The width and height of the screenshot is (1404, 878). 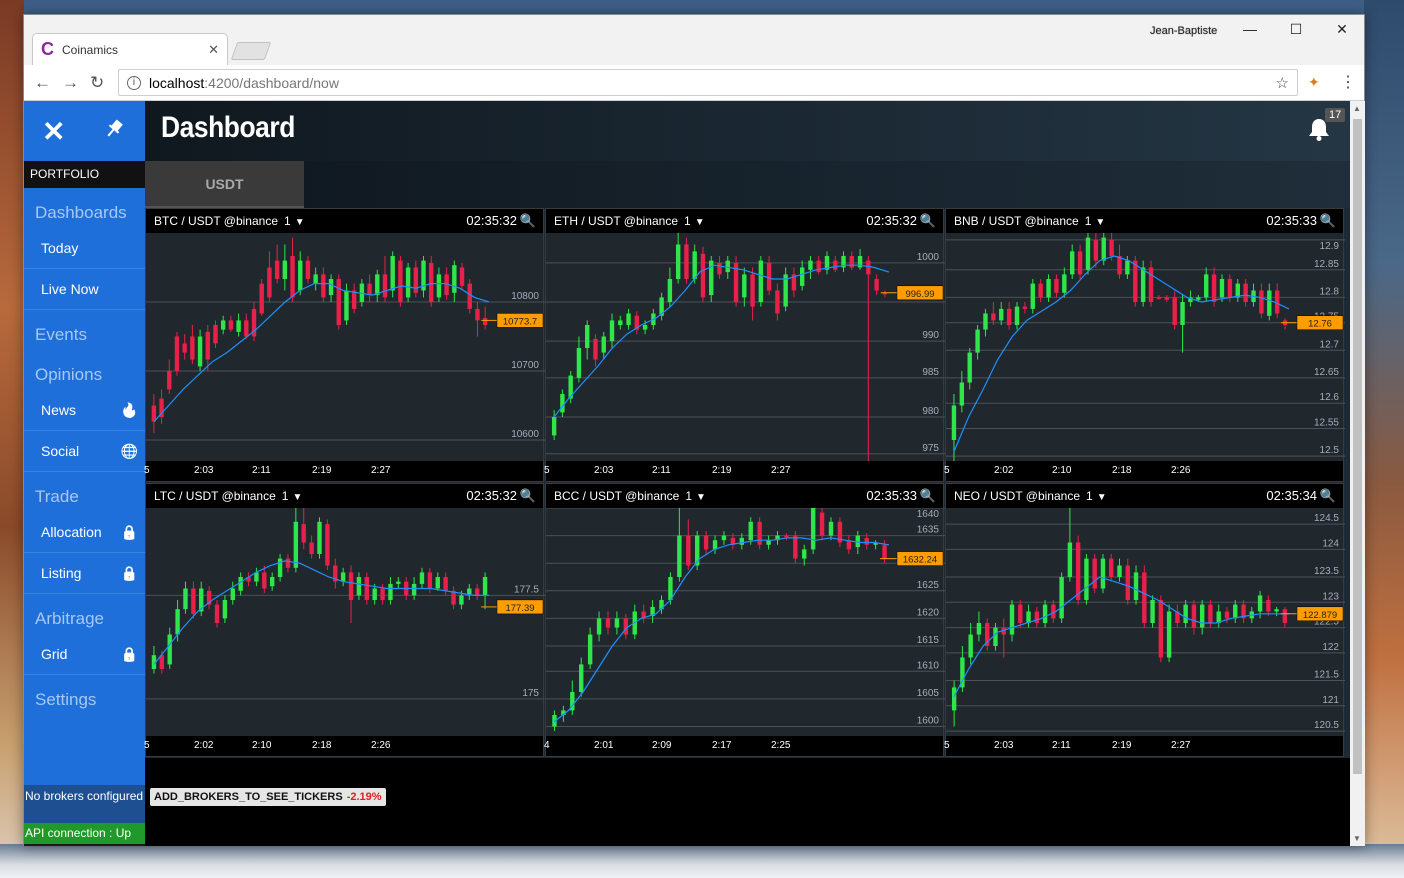 What do you see at coordinates (42, 82) in the screenshot?
I see `back-arrow-icon: ←` at bounding box center [42, 82].